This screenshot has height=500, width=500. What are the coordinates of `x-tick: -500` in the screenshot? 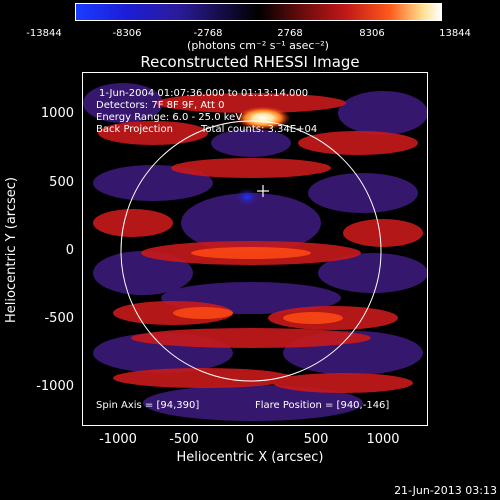 It's located at (184, 439).